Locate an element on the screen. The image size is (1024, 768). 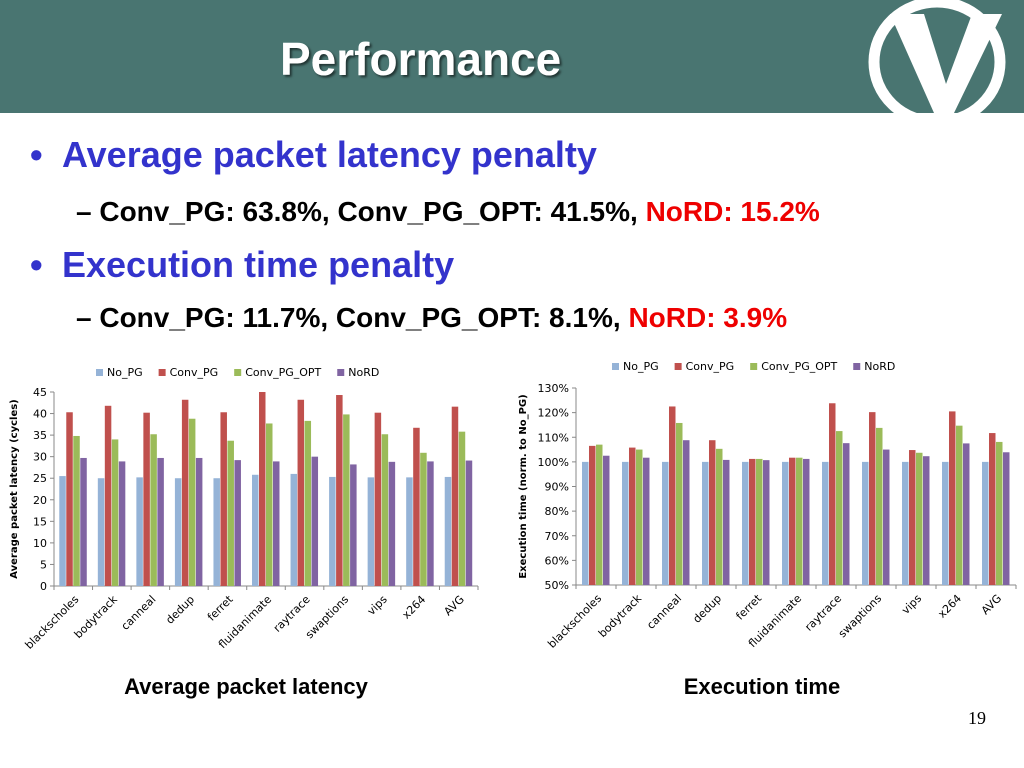
exectime-bar-Conv_PG-canneal is located at coordinates (672, 495).